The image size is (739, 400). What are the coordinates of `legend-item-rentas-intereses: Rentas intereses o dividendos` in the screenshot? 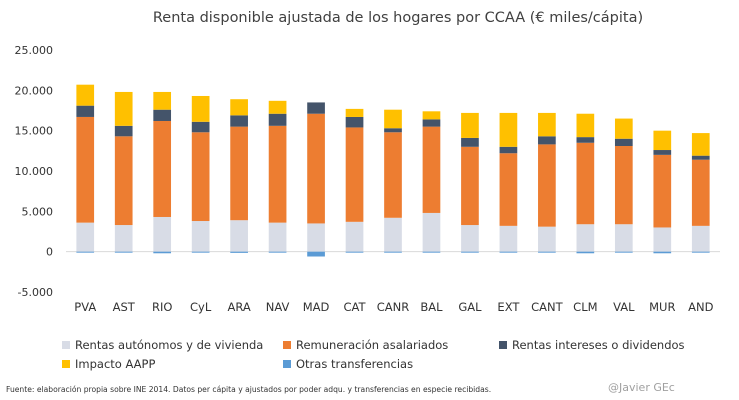 It's located at (592, 345).